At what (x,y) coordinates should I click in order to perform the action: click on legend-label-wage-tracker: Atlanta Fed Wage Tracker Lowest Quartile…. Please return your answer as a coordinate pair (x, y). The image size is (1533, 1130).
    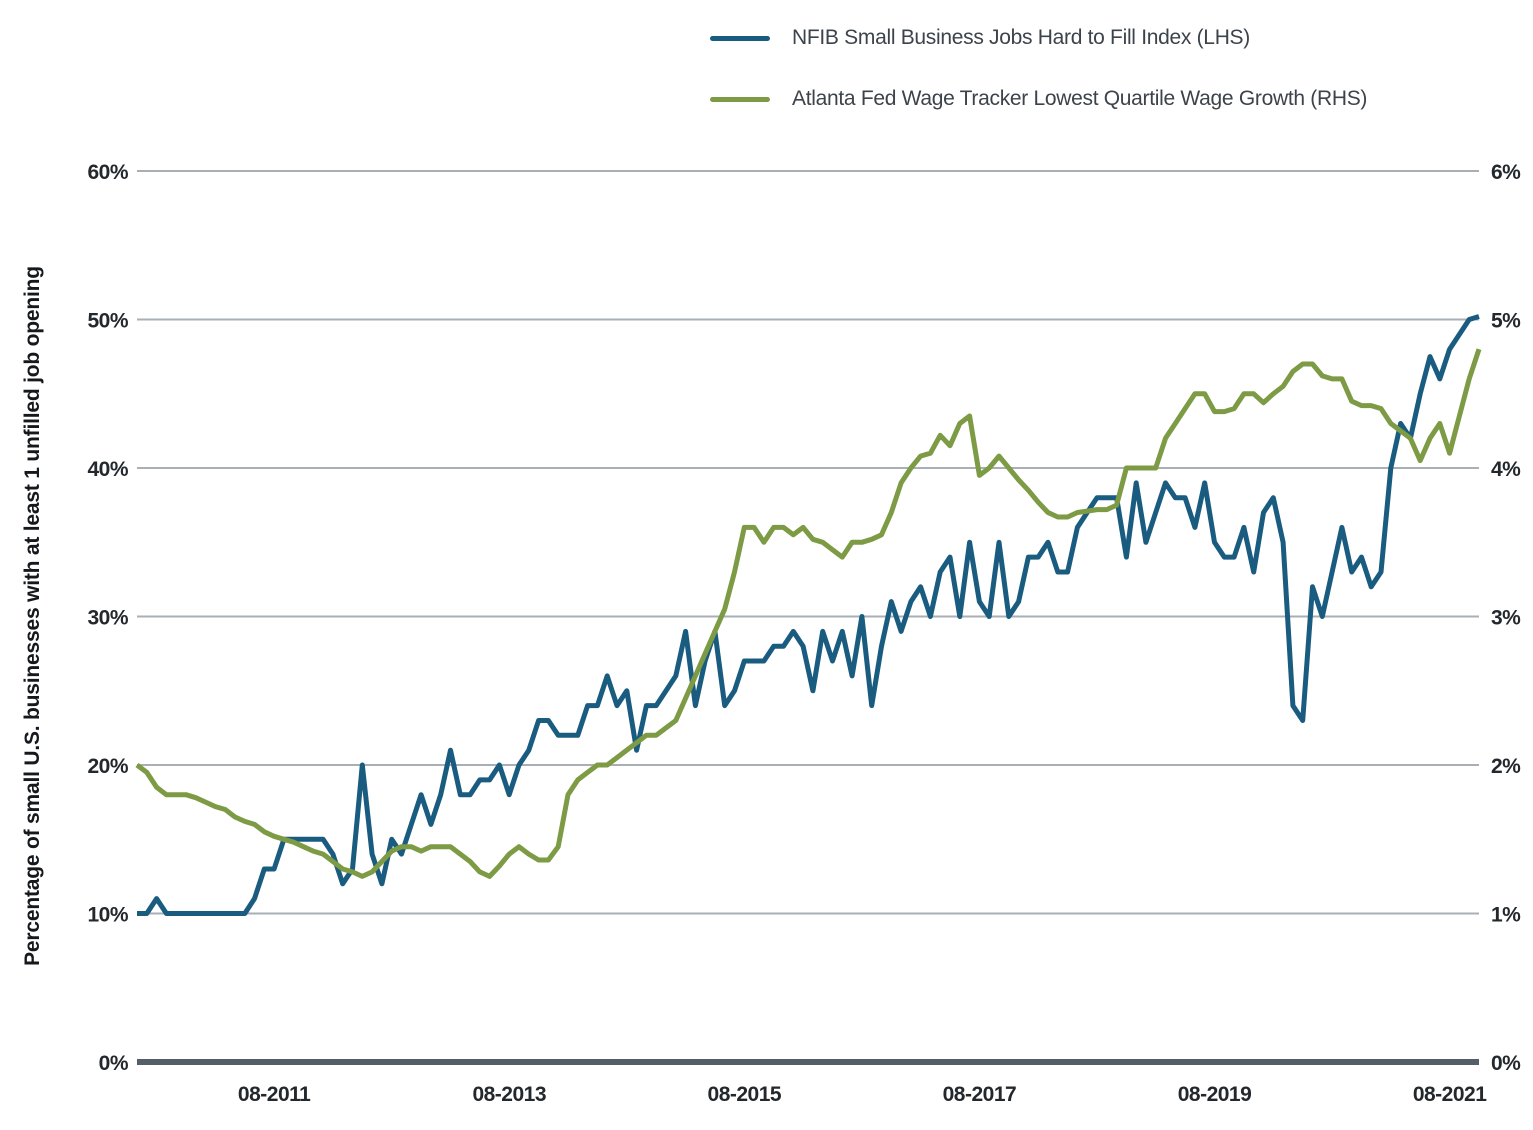
    Looking at the image, I should click on (1080, 98).